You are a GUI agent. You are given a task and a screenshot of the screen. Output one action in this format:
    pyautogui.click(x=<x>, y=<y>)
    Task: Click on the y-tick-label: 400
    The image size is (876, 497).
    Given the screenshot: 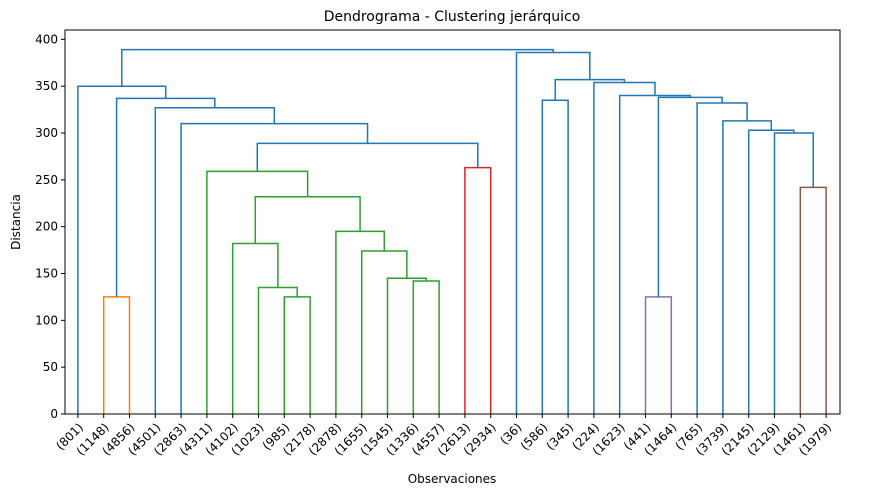 What is the action you would take?
    pyautogui.click(x=46, y=39)
    